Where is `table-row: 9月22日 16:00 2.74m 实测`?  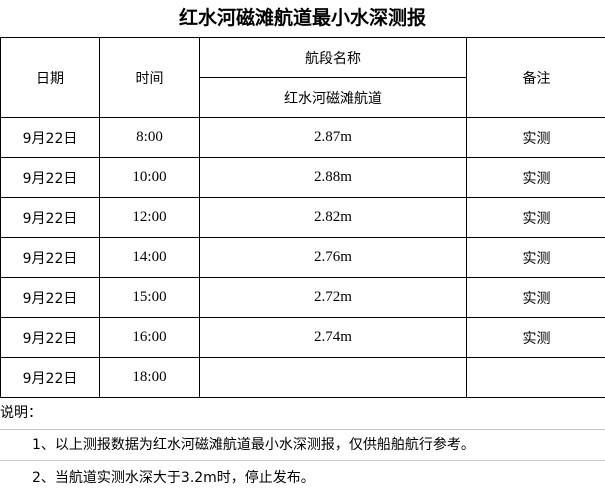
table-row: 9月22日 16:00 2.74m 实测 is located at coordinates (302, 337).